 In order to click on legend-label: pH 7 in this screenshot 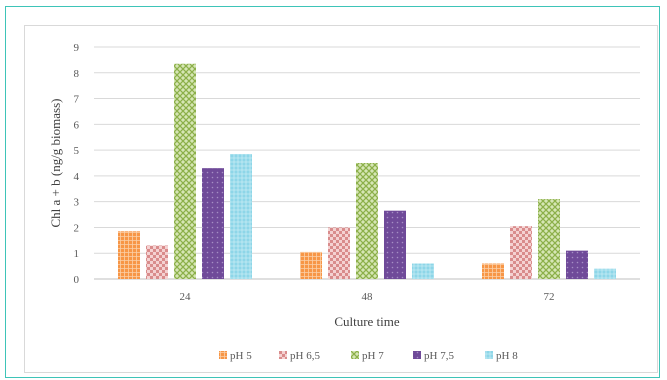, I will do `click(373, 356)`.